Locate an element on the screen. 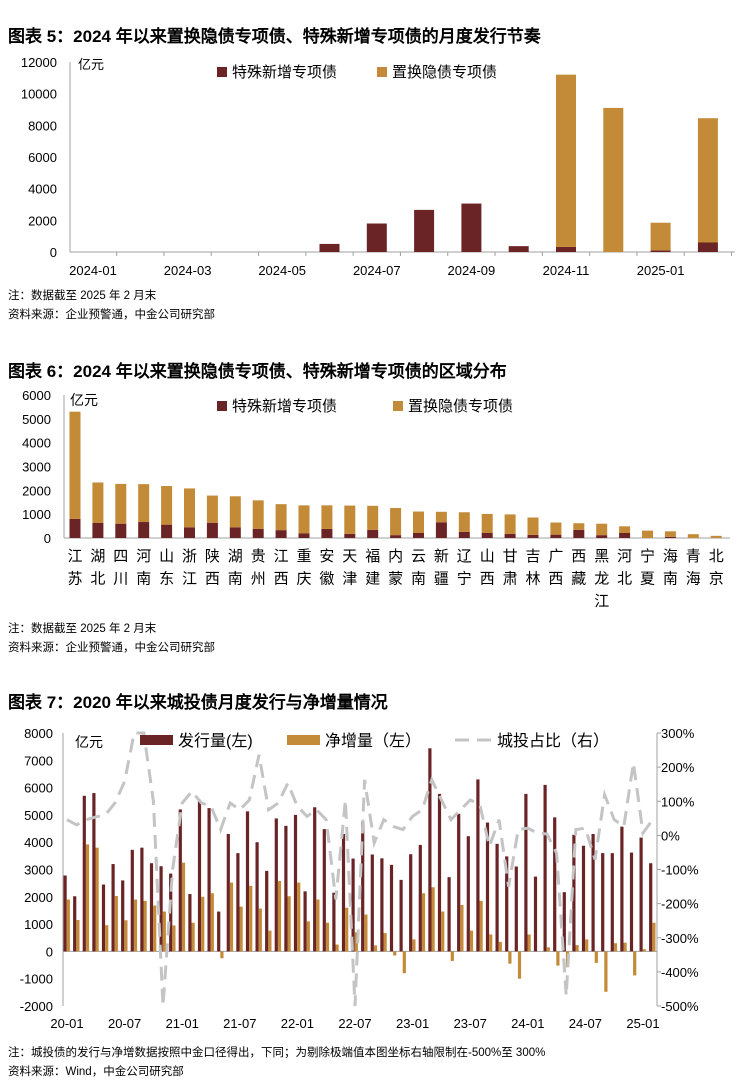 Image resolution: width=746 pixels, height=1091 pixels. fig6-legend-special-label: 特殊新增专项债 is located at coordinates (284, 406).